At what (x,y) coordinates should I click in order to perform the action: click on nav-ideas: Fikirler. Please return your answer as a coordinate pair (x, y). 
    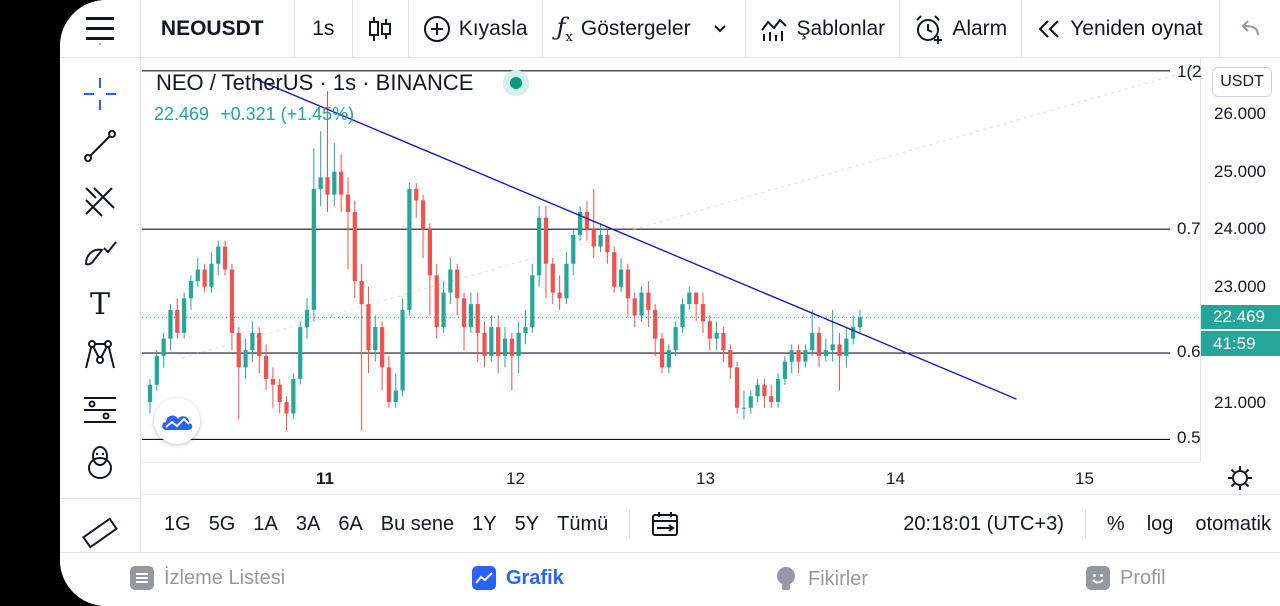
    Looking at the image, I should click on (821, 579).